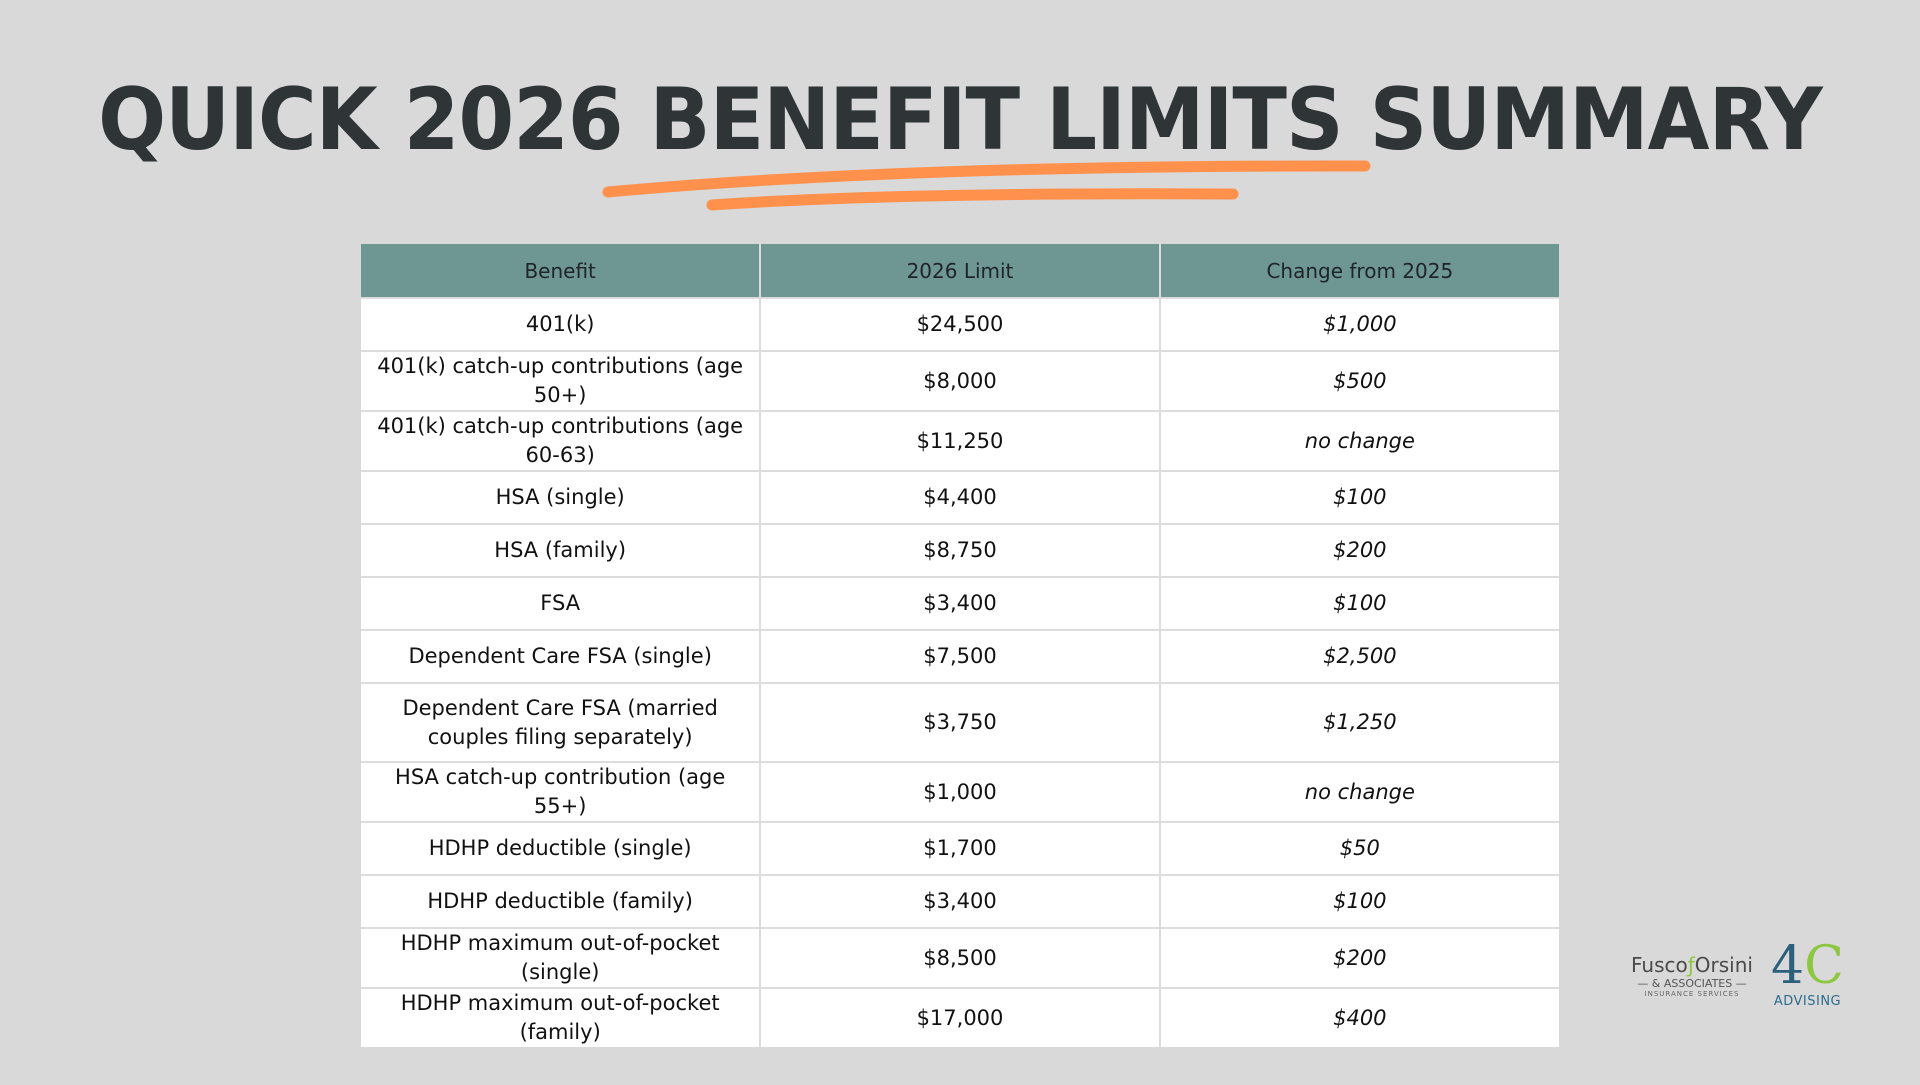 Image resolution: width=1920 pixels, height=1085 pixels. Describe the element at coordinates (561, 603) in the screenshot. I see `benefit-cell: FSA` at that location.